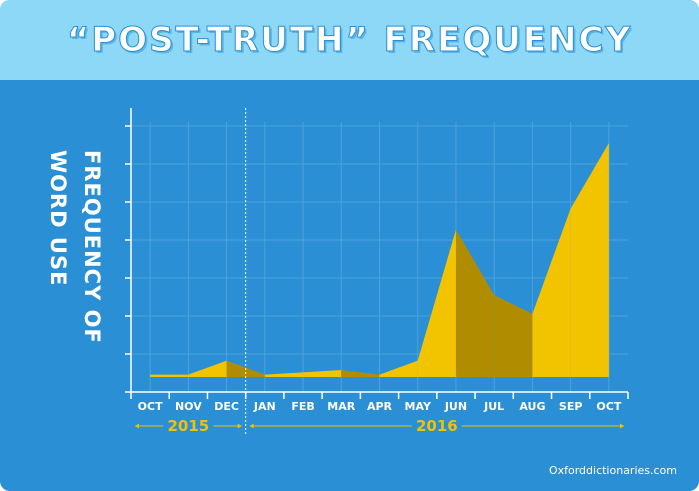 The height and width of the screenshot is (491, 699). What do you see at coordinates (437, 426) in the screenshot?
I see `year-label: 2016` at bounding box center [437, 426].